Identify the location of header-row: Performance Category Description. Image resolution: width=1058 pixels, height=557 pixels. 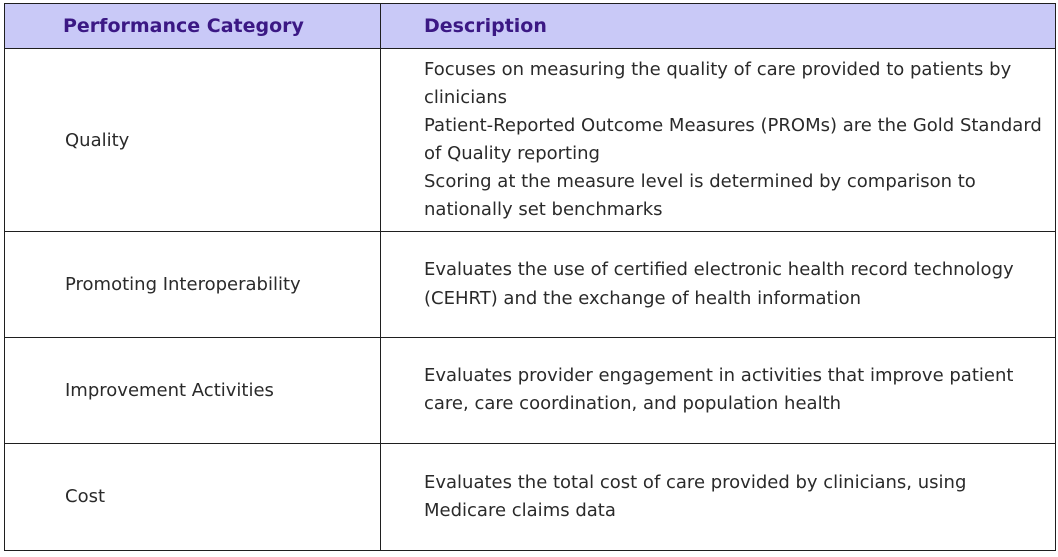
(530, 26).